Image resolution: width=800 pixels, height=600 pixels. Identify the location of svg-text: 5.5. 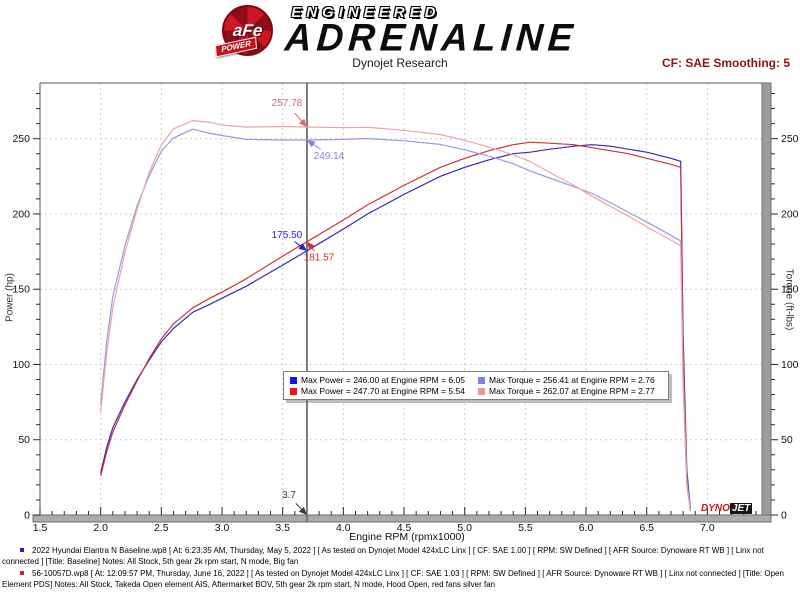
(525, 528).